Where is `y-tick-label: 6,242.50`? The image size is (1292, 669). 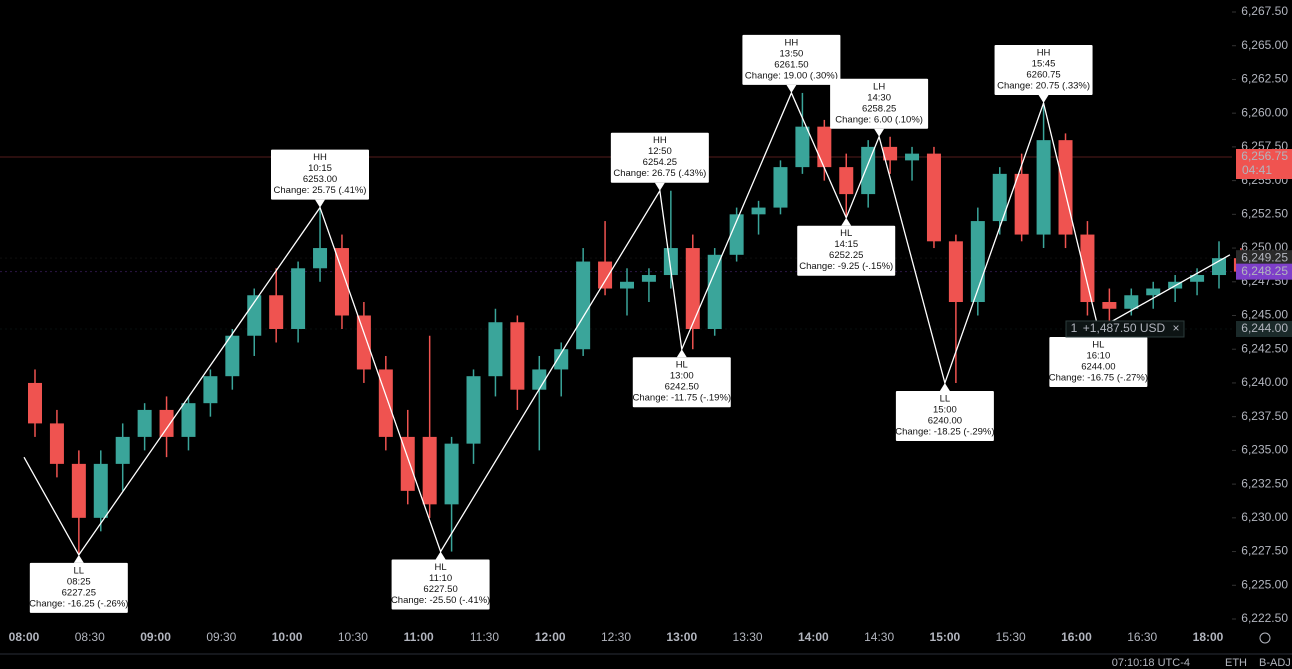 y-tick-label: 6,242.50 is located at coordinates (1264, 348).